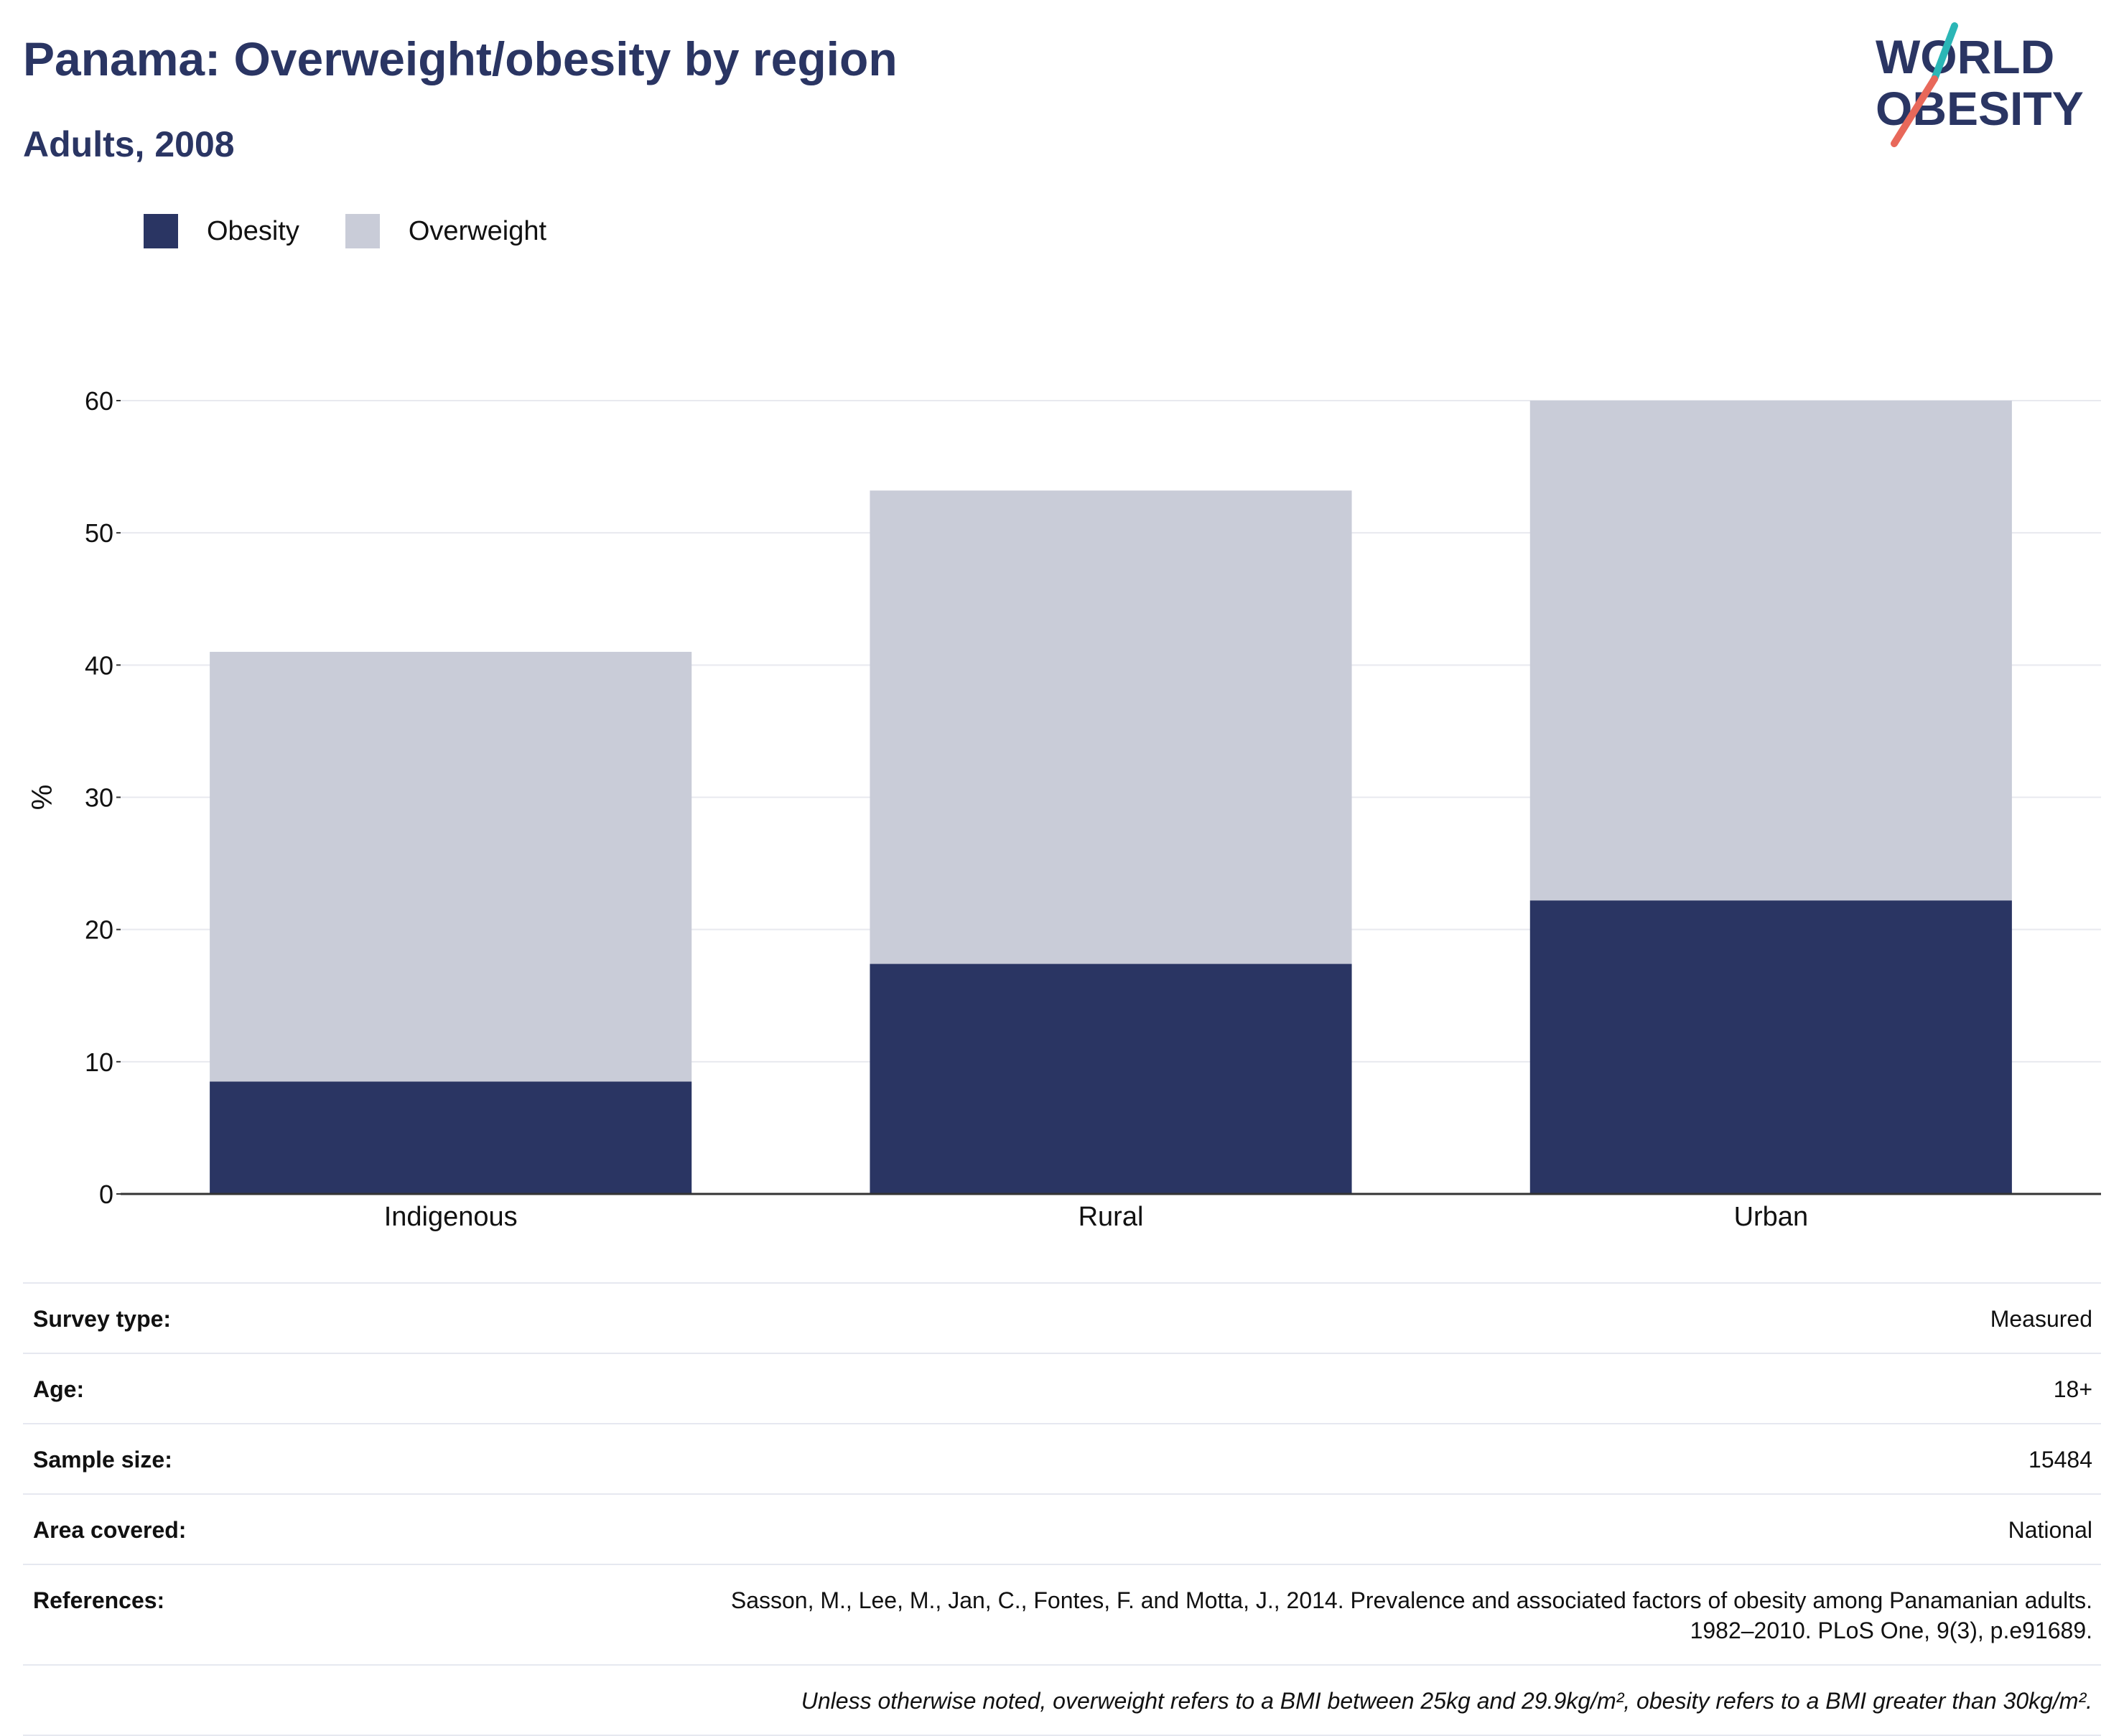 This screenshot has height=1736, width=2124. I want to click on y-tick-label: 20, so click(99, 930).